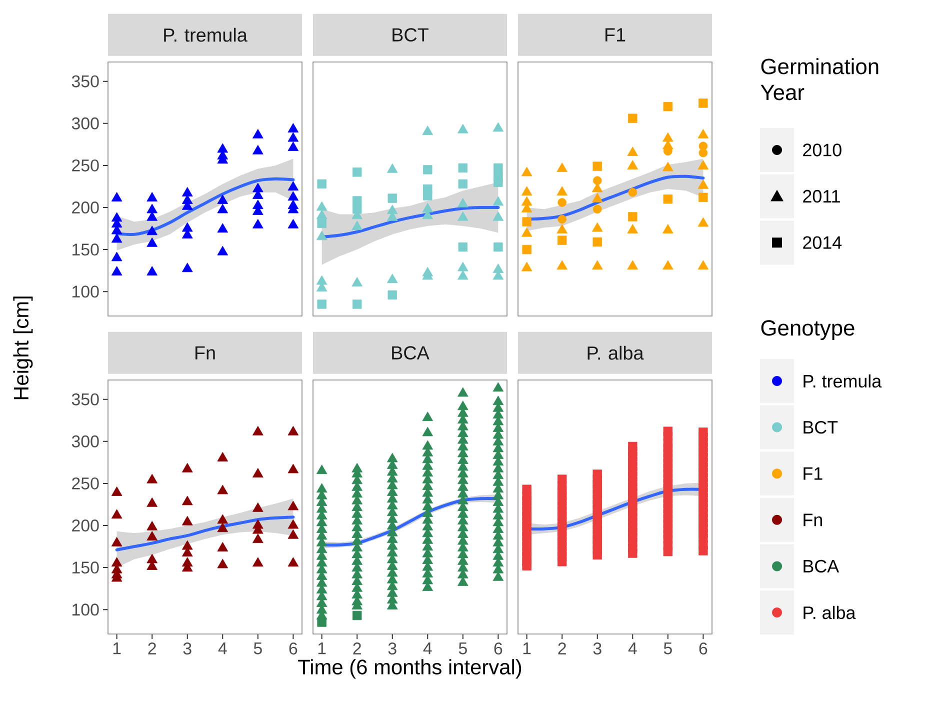  What do you see at coordinates (205, 353) in the screenshot?
I see `chart-title: Fn` at bounding box center [205, 353].